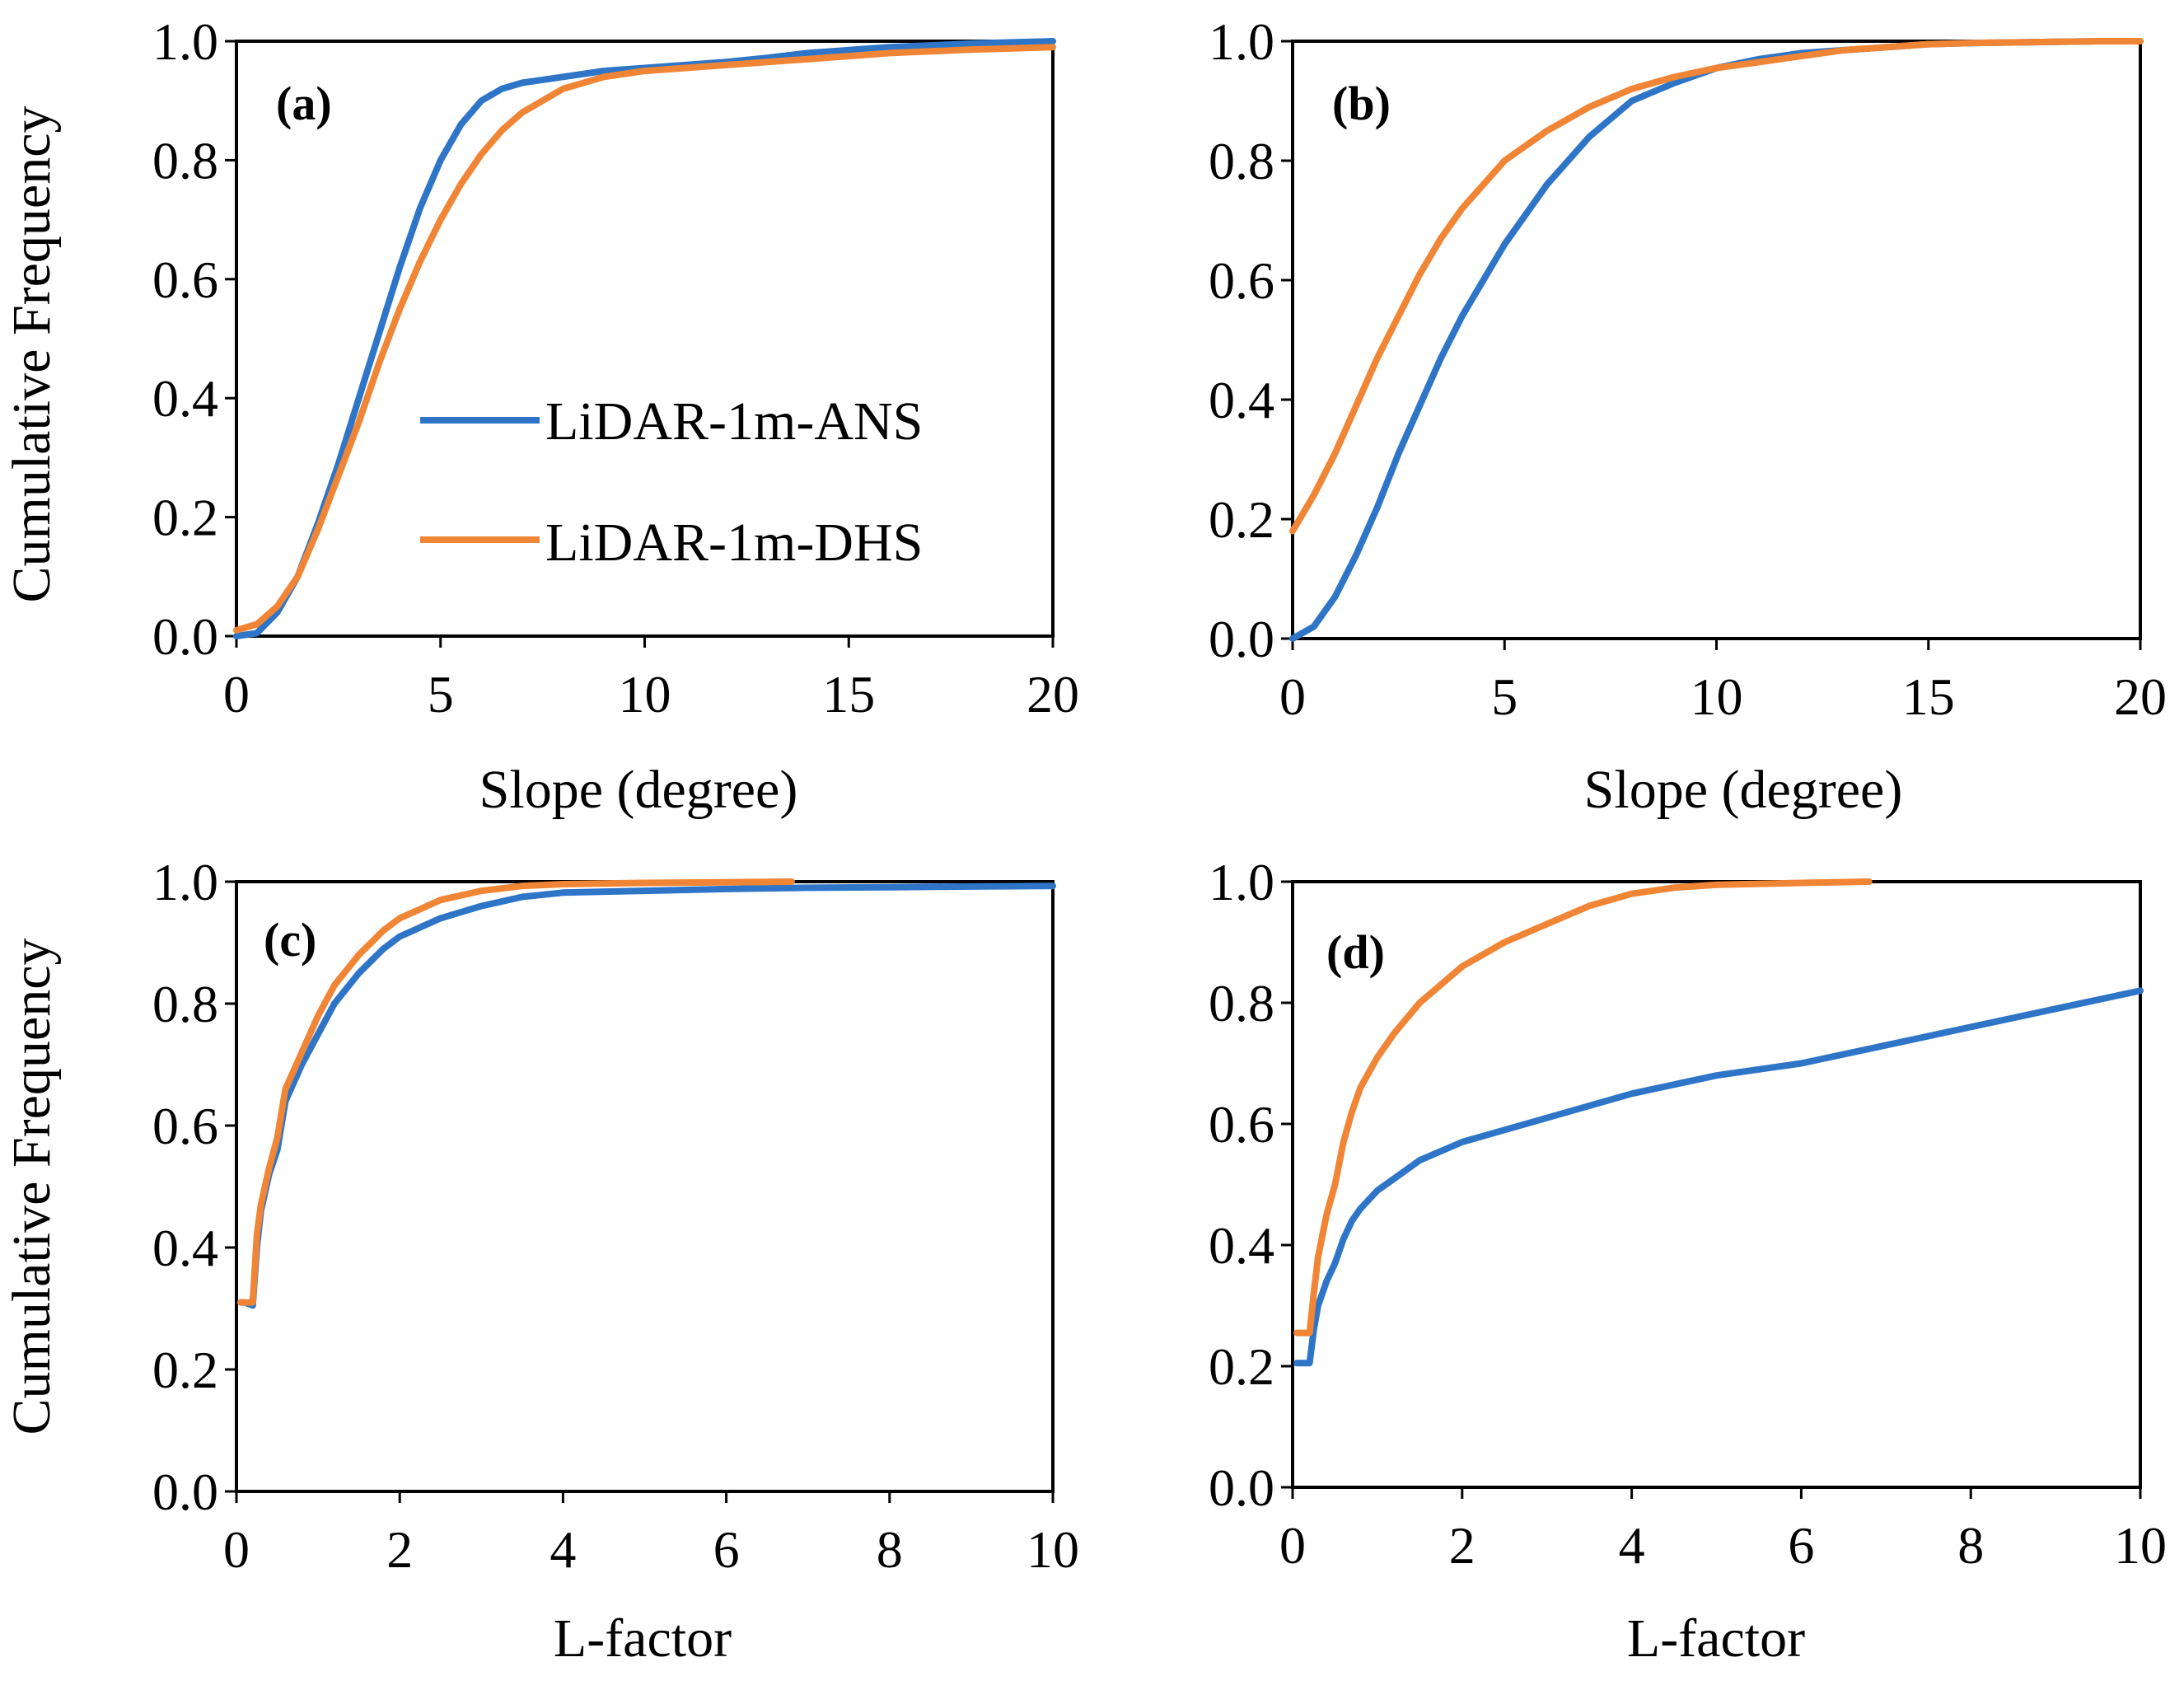 This screenshot has height=1690, width=2184. I want to click on x-tick-label-b: 15, so click(1928, 696).